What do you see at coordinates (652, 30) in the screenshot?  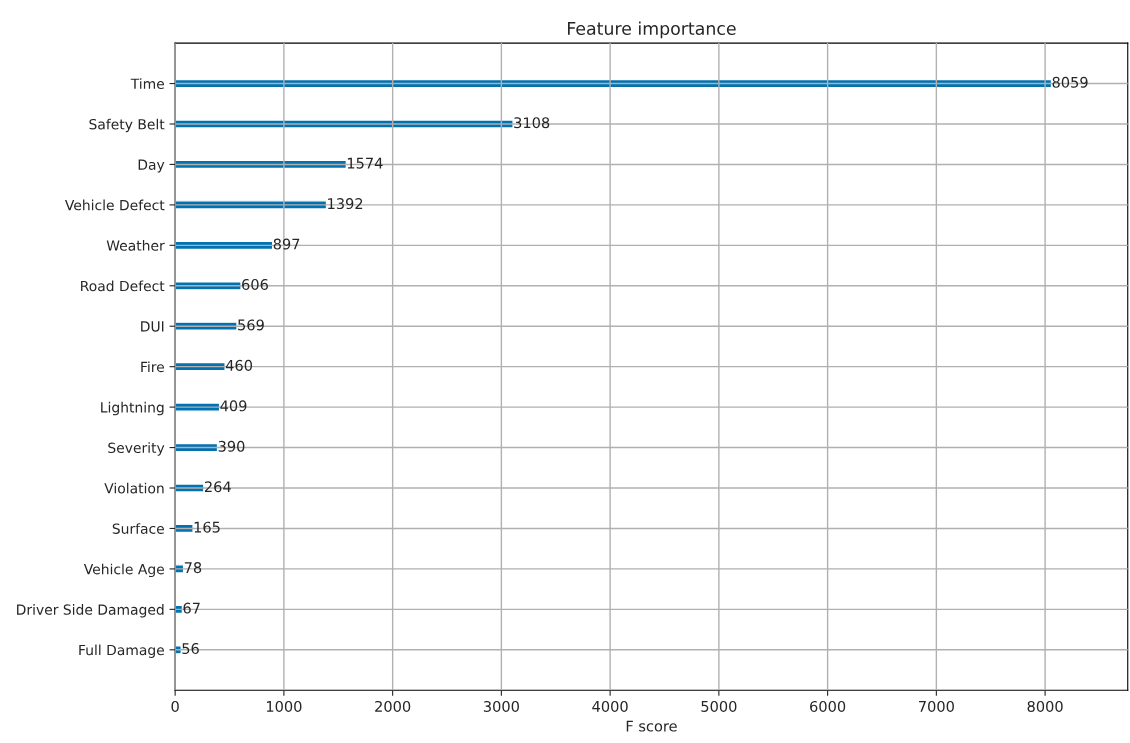 I see `chart-title: Feature importance` at bounding box center [652, 30].